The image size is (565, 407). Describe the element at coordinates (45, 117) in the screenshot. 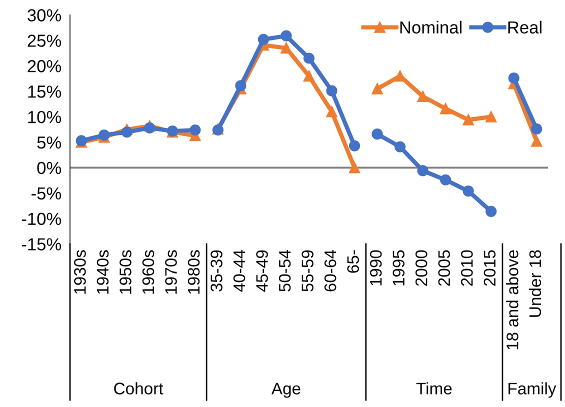

I see `y-tick-label: 10%` at that location.